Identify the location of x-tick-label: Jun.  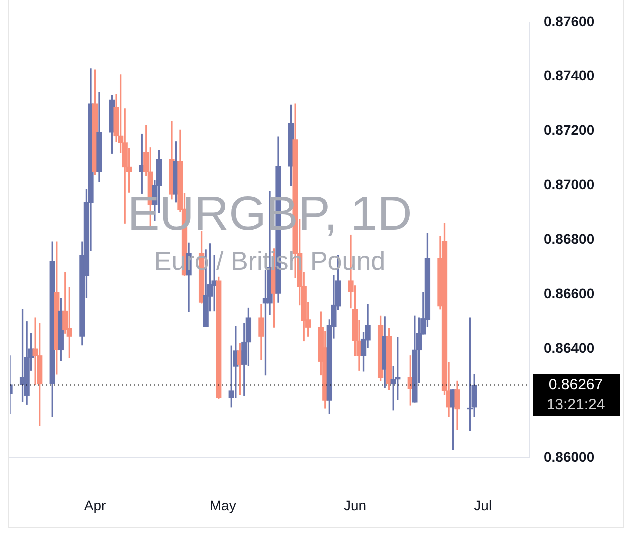
(355, 505).